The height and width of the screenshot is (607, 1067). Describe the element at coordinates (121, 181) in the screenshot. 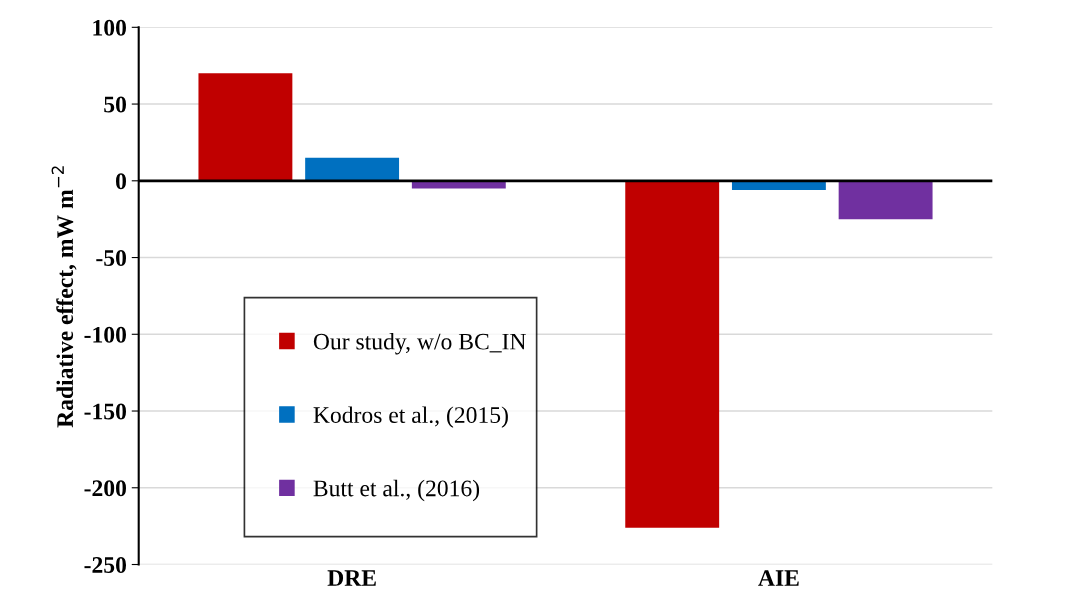

I see `y-tick-label: 0` at that location.